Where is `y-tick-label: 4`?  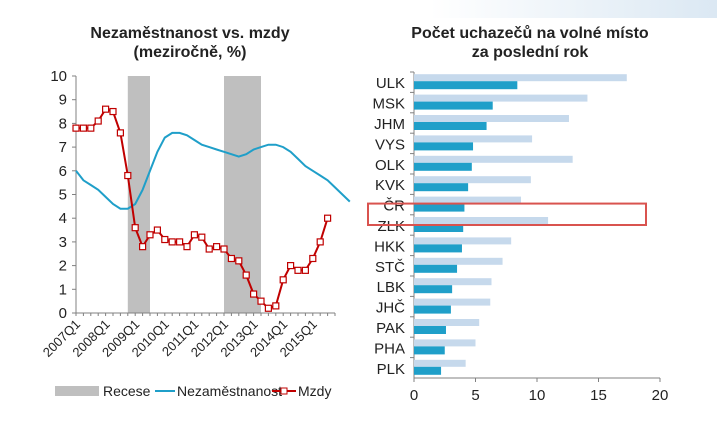 y-tick-label: 4 is located at coordinates (63, 218).